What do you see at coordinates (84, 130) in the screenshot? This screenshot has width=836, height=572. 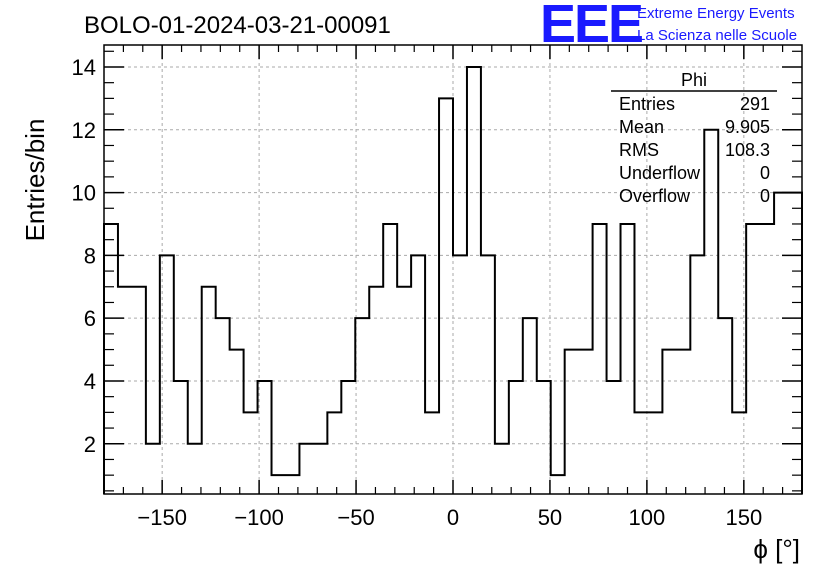 I see `y-tick-label: 12` at bounding box center [84, 130].